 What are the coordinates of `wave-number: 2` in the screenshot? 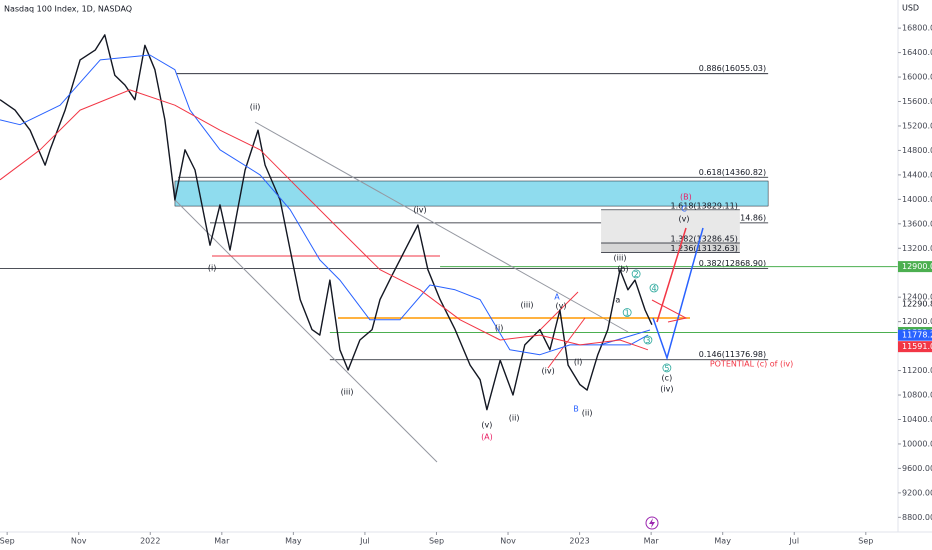 It's located at (636, 274).